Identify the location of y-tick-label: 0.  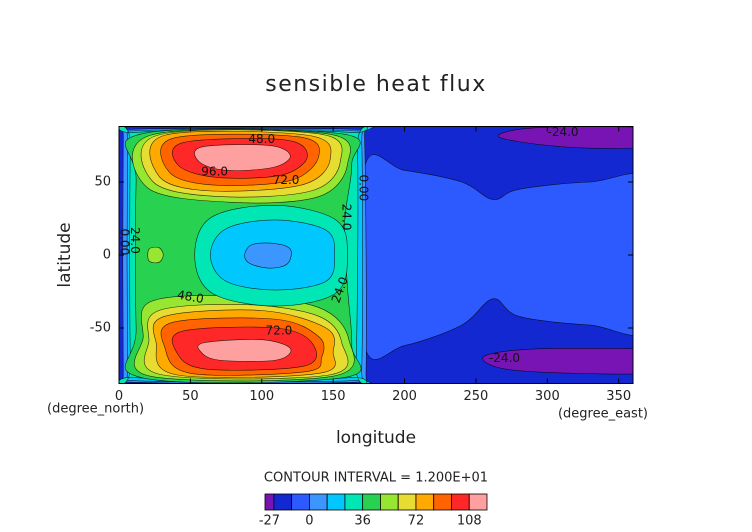
(107, 255).